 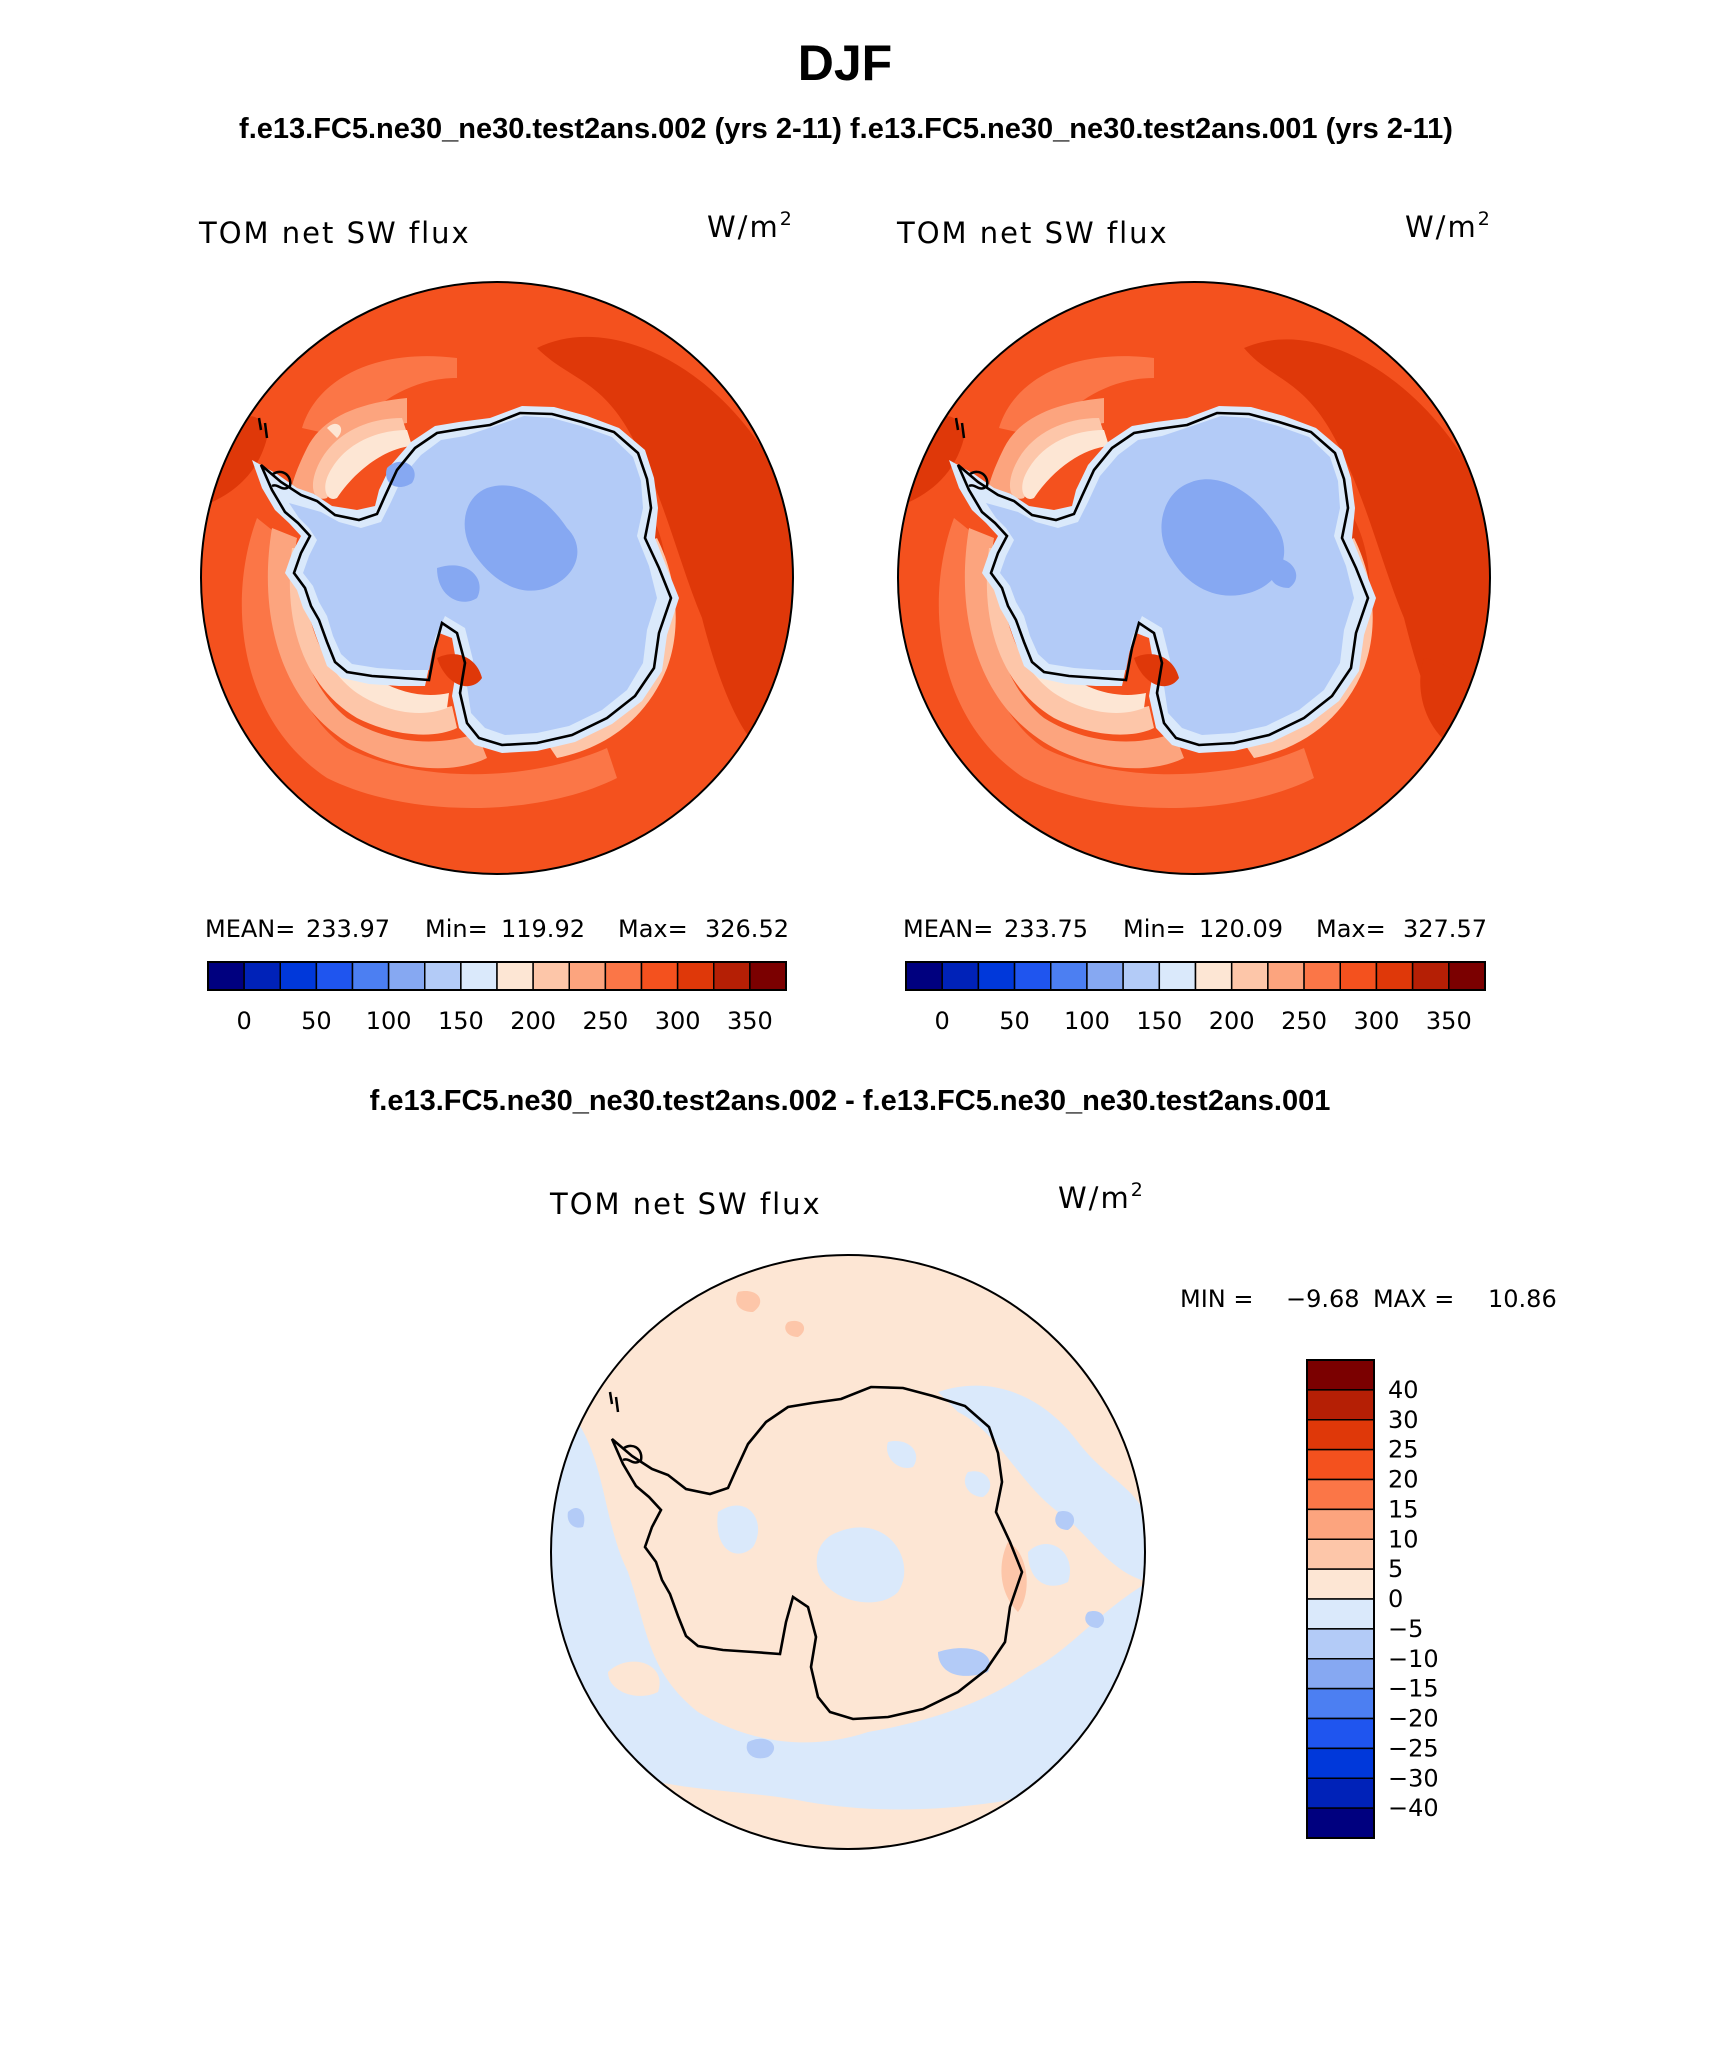 What do you see at coordinates (1413, 1778) in the screenshot?
I see `colorbar-tick-label: −30` at bounding box center [1413, 1778].